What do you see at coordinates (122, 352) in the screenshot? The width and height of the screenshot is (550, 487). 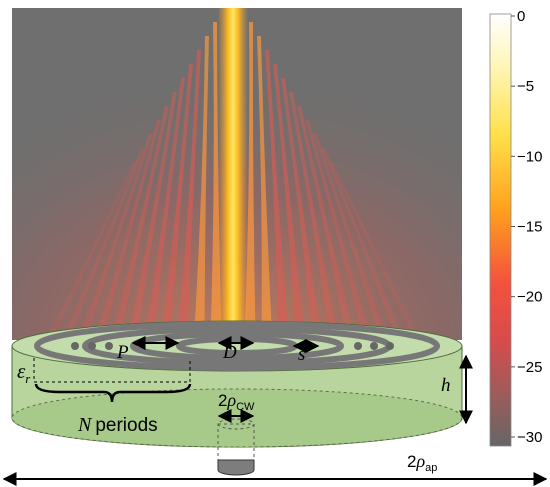 I see `period-label: P` at bounding box center [122, 352].